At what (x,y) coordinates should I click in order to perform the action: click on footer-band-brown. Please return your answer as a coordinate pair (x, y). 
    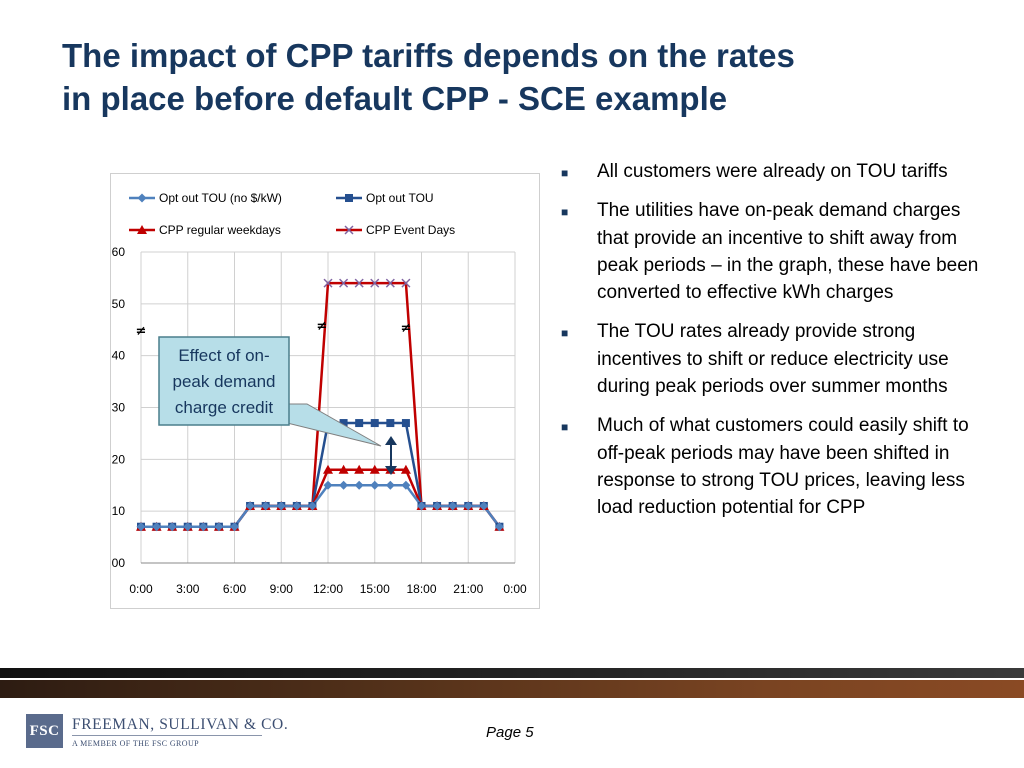
    Looking at the image, I should click on (512, 689).